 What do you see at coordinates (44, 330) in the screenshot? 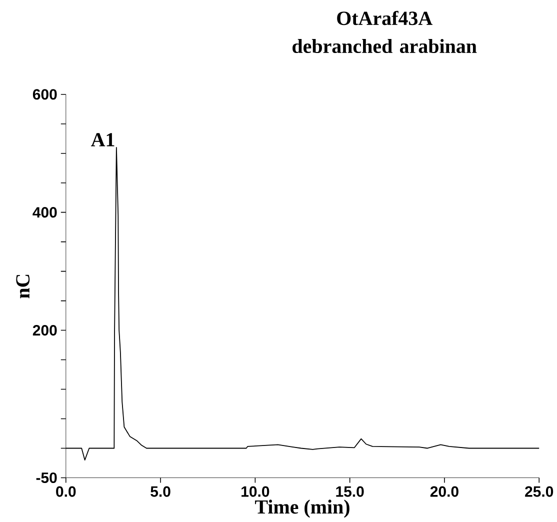
I see `y-tick-label: 200` at bounding box center [44, 330].